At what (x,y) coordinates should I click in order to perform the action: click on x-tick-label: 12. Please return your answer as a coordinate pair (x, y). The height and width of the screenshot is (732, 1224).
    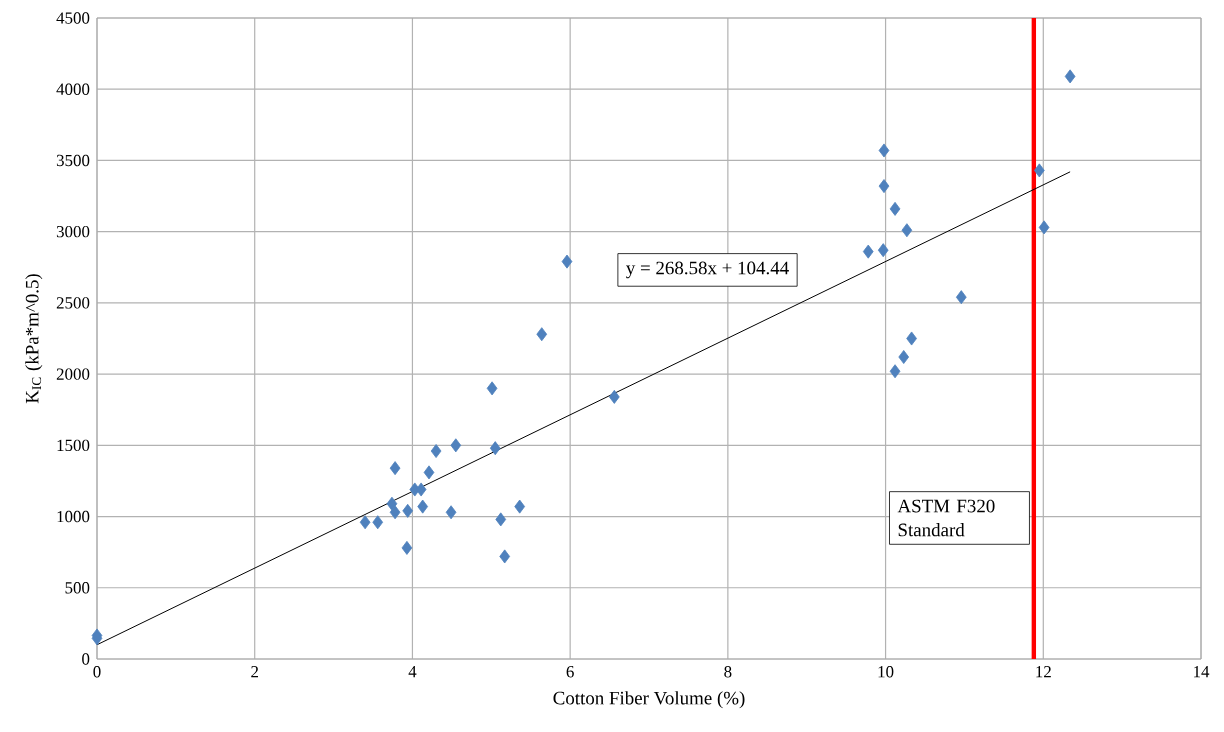
    Looking at the image, I should click on (1043, 672).